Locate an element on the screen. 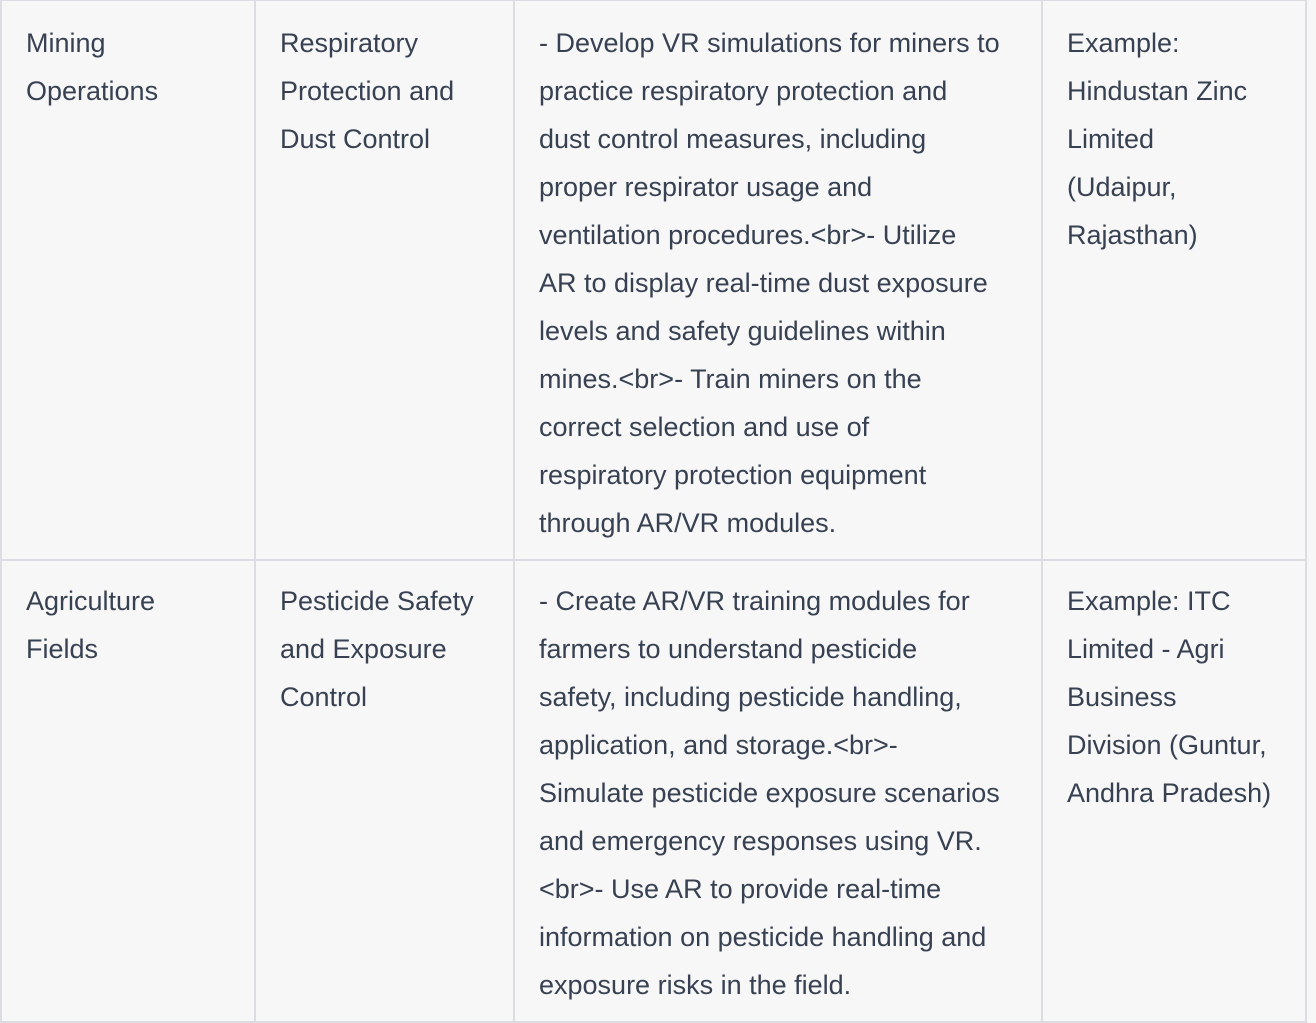 Image resolution: width=1316 pixels, height=1023 pixels. focus-area-cell: Pesticide Safety and Exposure Control is located at coordinates (384, 791).